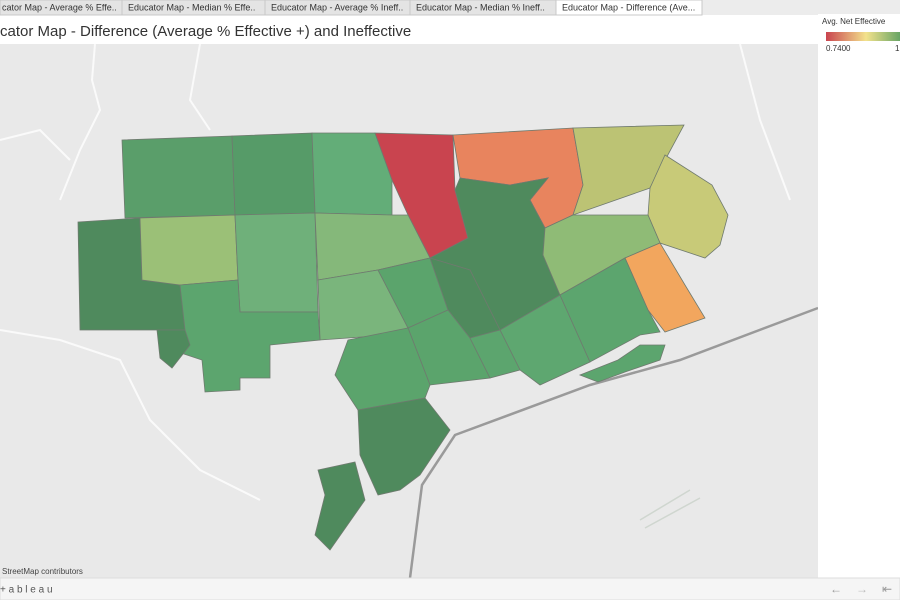 The width and height of the screenshot is (900, 605). What do you see at coordinates (26, 590) in the screenshot?
I see `logo: + a b l e a u` at bounding box center [26, 590].